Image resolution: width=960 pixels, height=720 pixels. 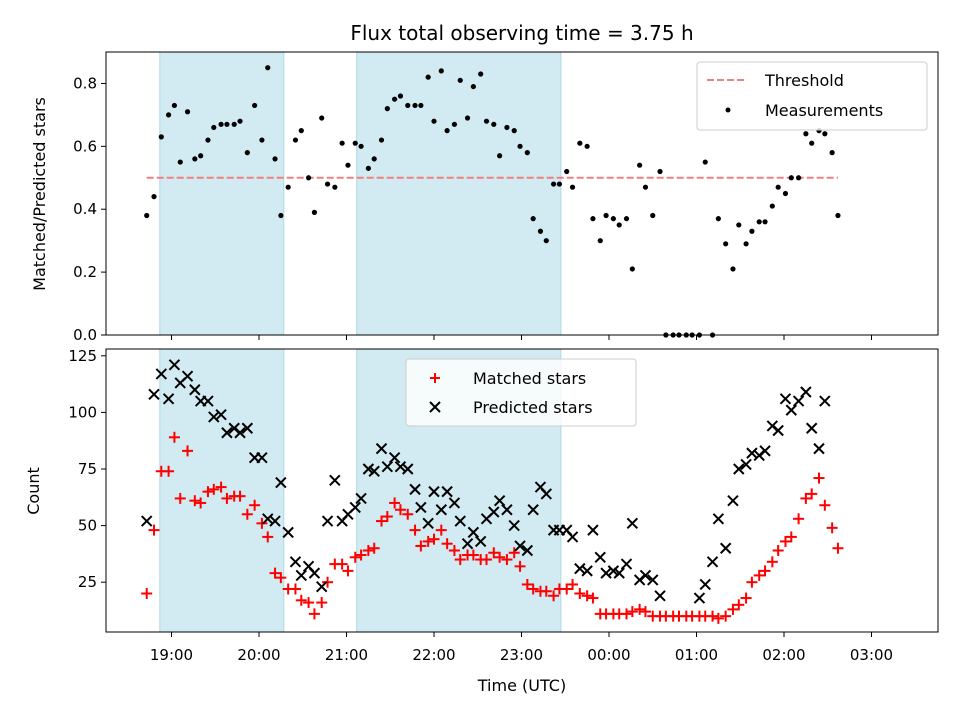 I want to click on count-y-ticks: 25 50 75 100 125, so click(x=87, y=469).